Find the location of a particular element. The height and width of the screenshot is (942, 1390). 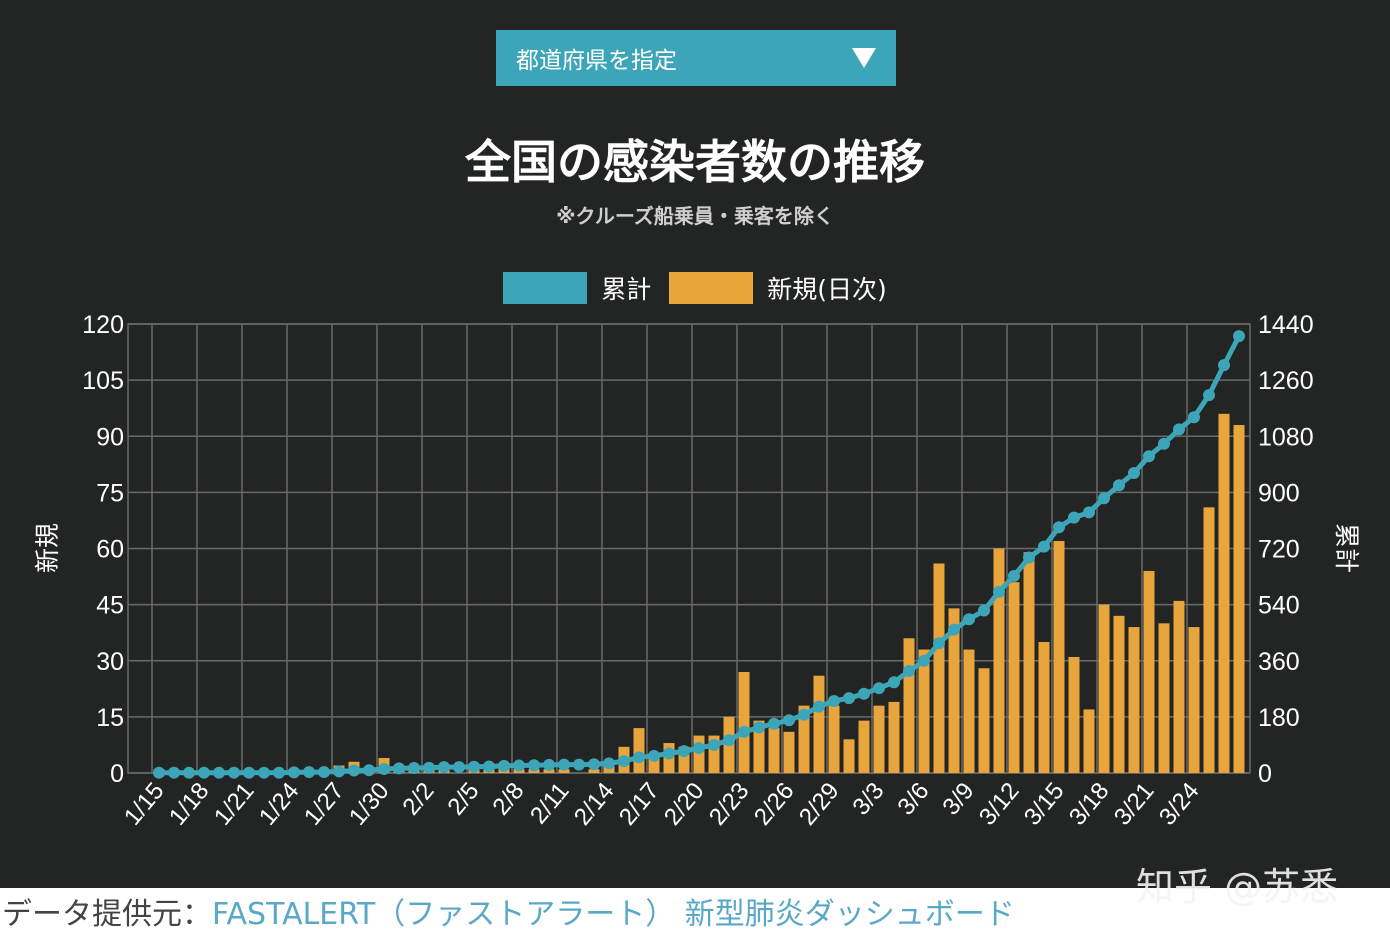

x-tick-label: 2/14 is located at coordinates (594, 804).